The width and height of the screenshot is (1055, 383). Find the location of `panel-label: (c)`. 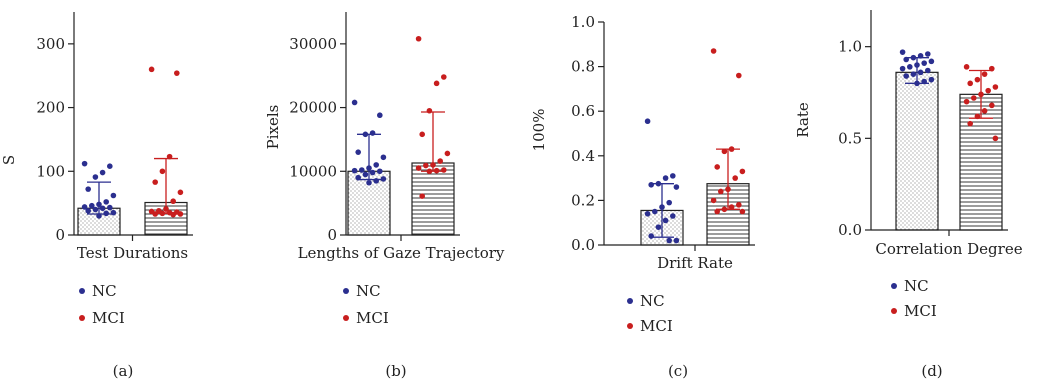

panel-label: (c) is located at coordinates (678, 371).